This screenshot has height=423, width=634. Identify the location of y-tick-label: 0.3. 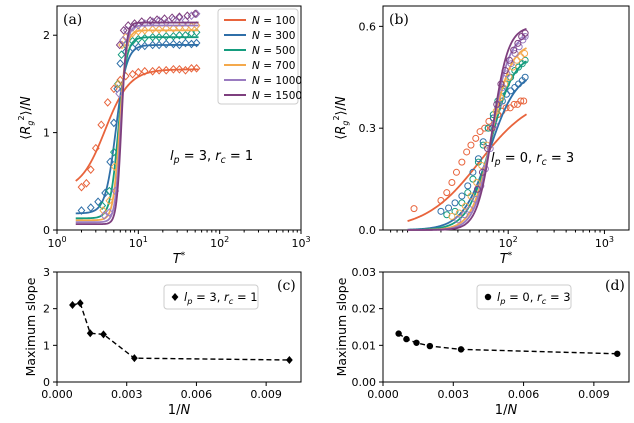
(368, 128).